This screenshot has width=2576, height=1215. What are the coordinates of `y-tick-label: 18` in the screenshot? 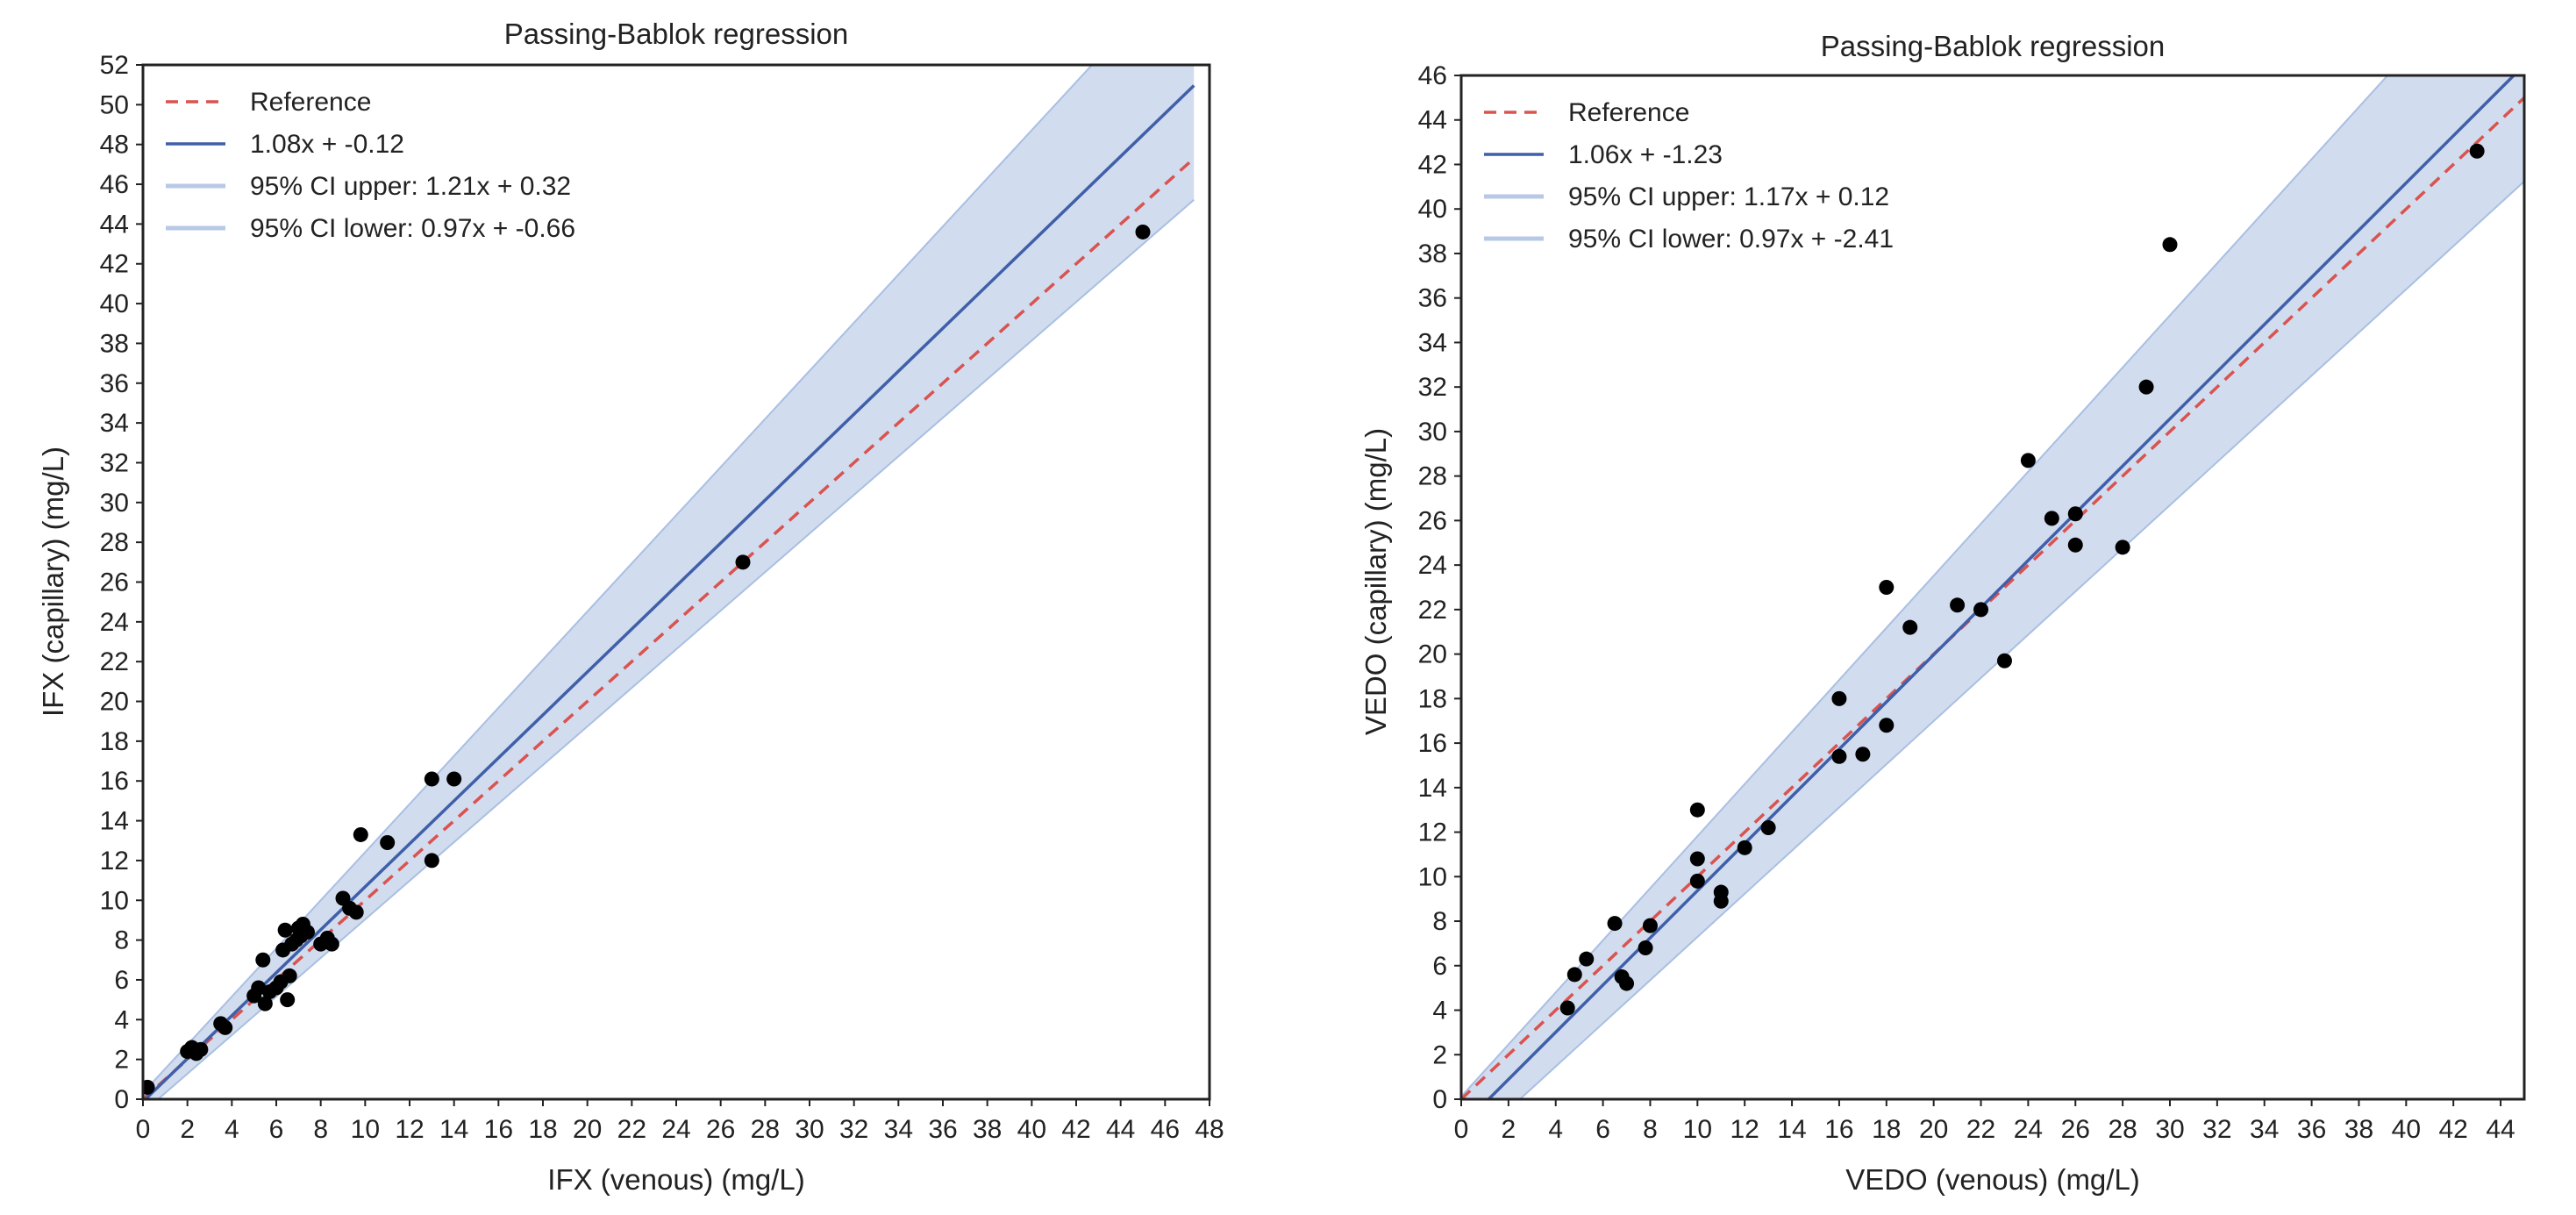 It's located at (115, 741).